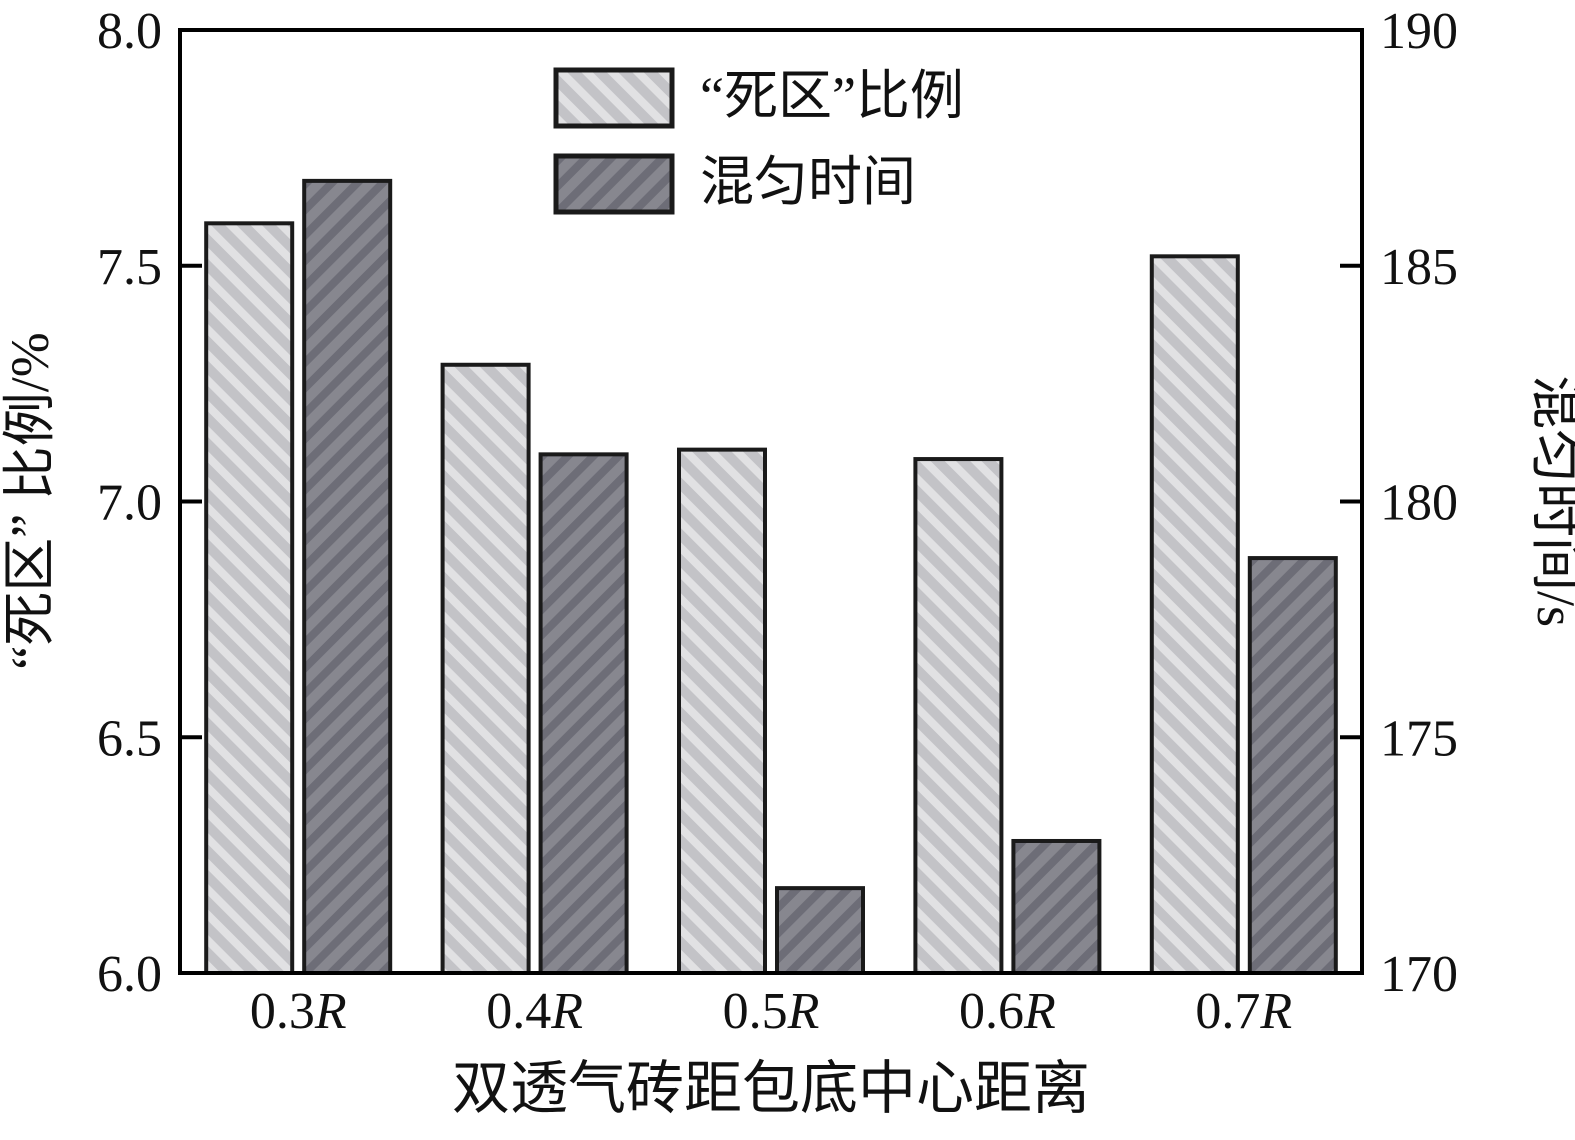 This screenshot has width=1575, height=1140. Describe the element at coordinates (832, 96) in the screenshot. I see `legend-label-dead-zone: “死区”比例` at that location.